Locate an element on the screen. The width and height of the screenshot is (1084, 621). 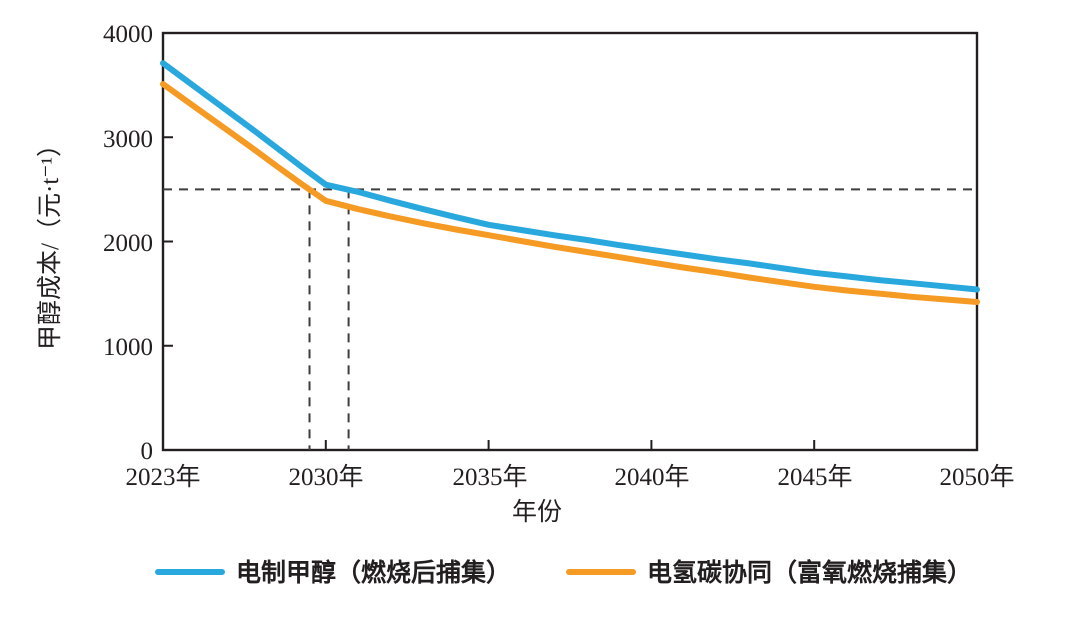
y-tick-label-3000: 3000 is located at coordinates (128, 139).